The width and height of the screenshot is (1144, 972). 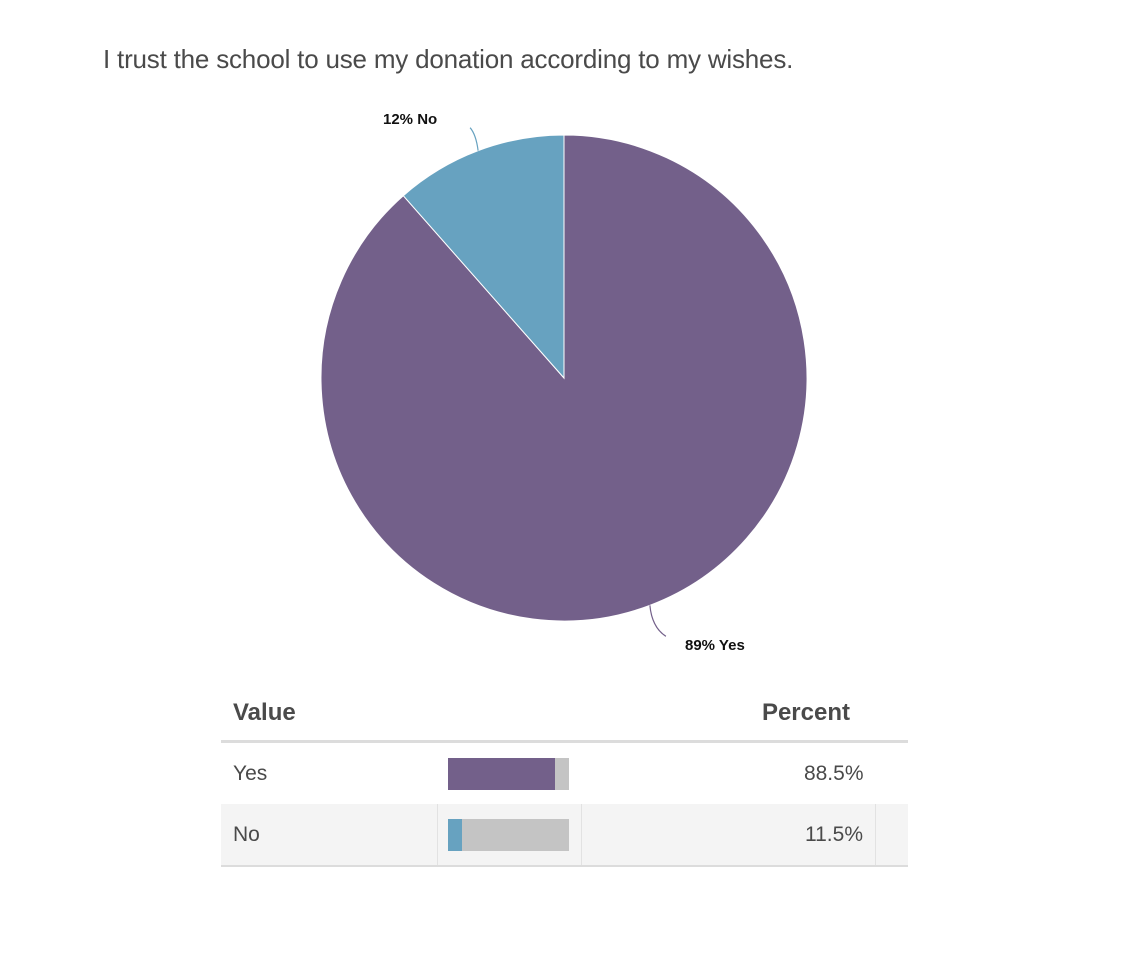 What do you see at coordinates (833, 773) in the screenshot?
I see `row-percent: 88.5%` at bounding box center [833, 773].